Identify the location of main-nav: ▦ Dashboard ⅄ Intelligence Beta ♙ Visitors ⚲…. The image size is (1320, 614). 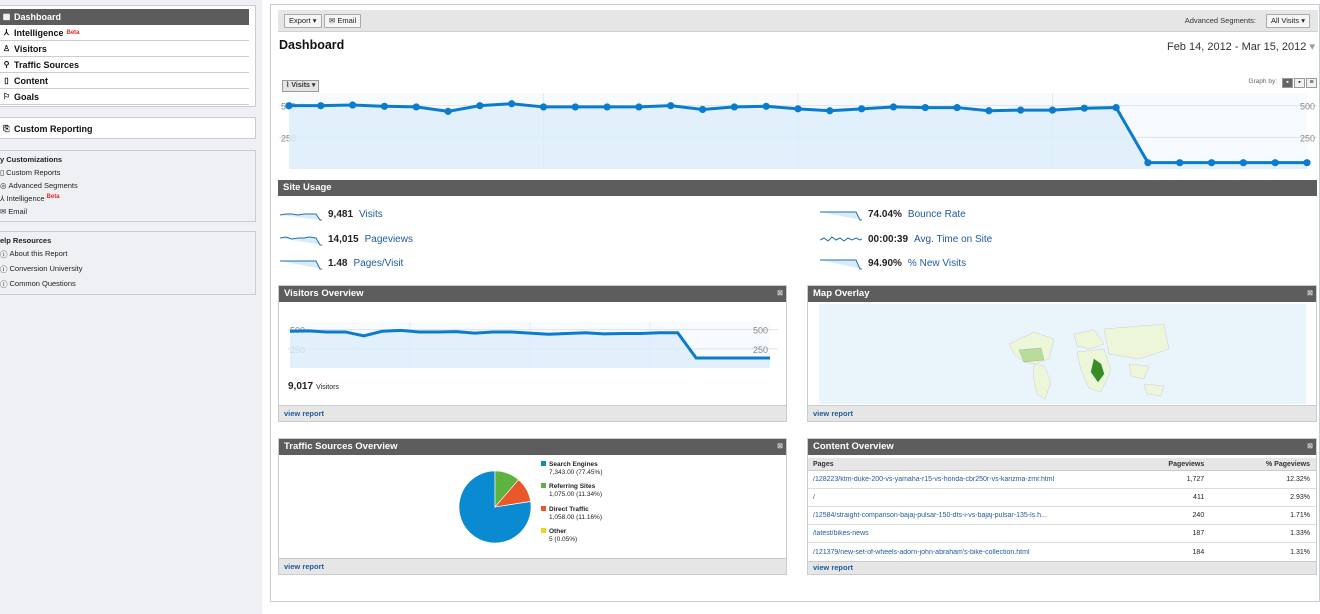
(128, 56).